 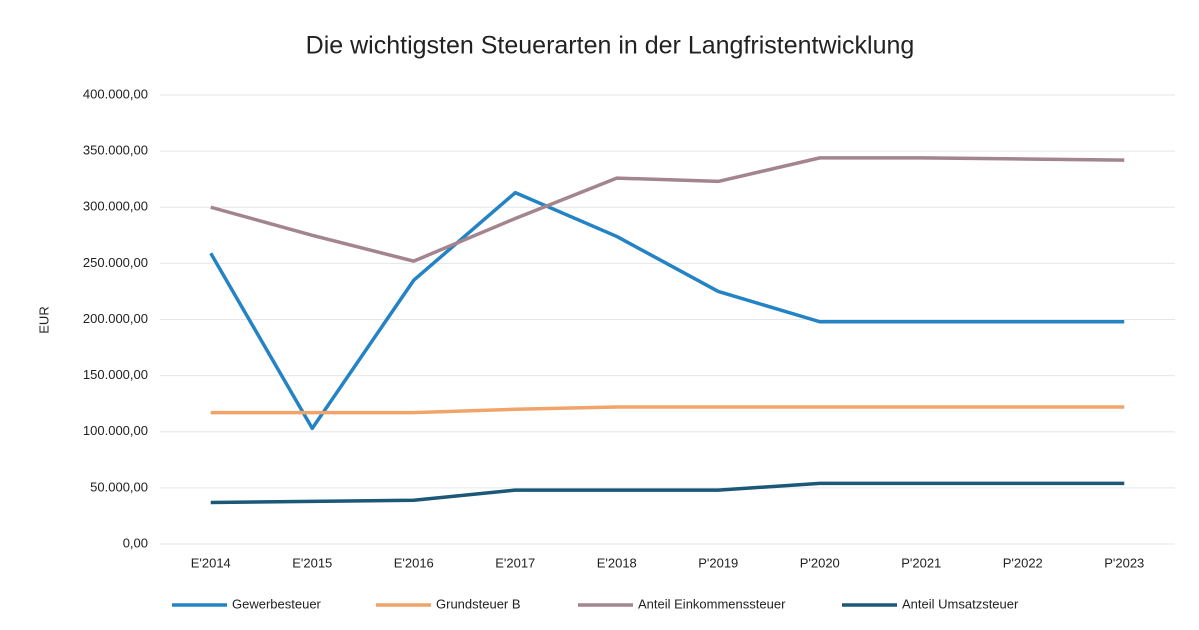 What do you see at coordinates (135, 542) in the screenshot?
I see `y-tick-label: 0,00` at bounding box center [135, 542].